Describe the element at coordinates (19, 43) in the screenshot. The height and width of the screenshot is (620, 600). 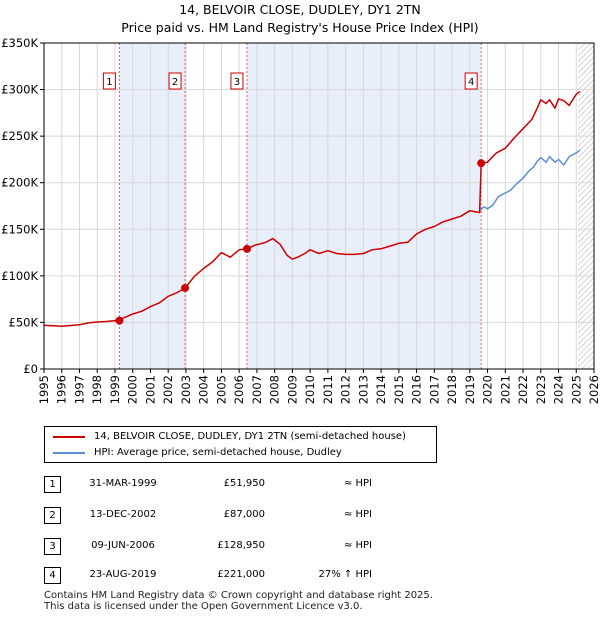
I see `y-tick-label: £350K` at that location.